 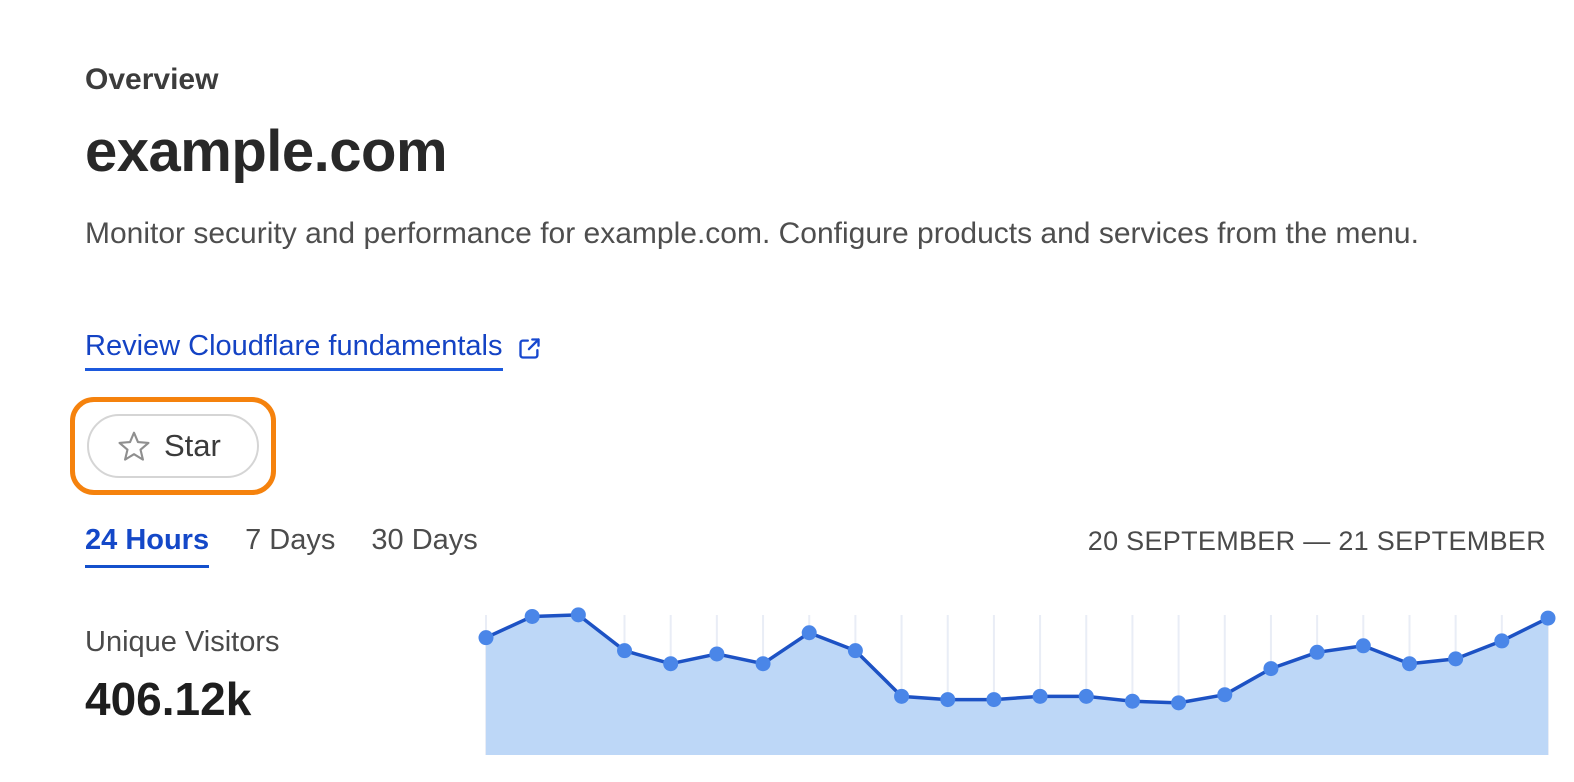 I want to click on tab-7-days: 7 Days, so click(x=290, y=540).